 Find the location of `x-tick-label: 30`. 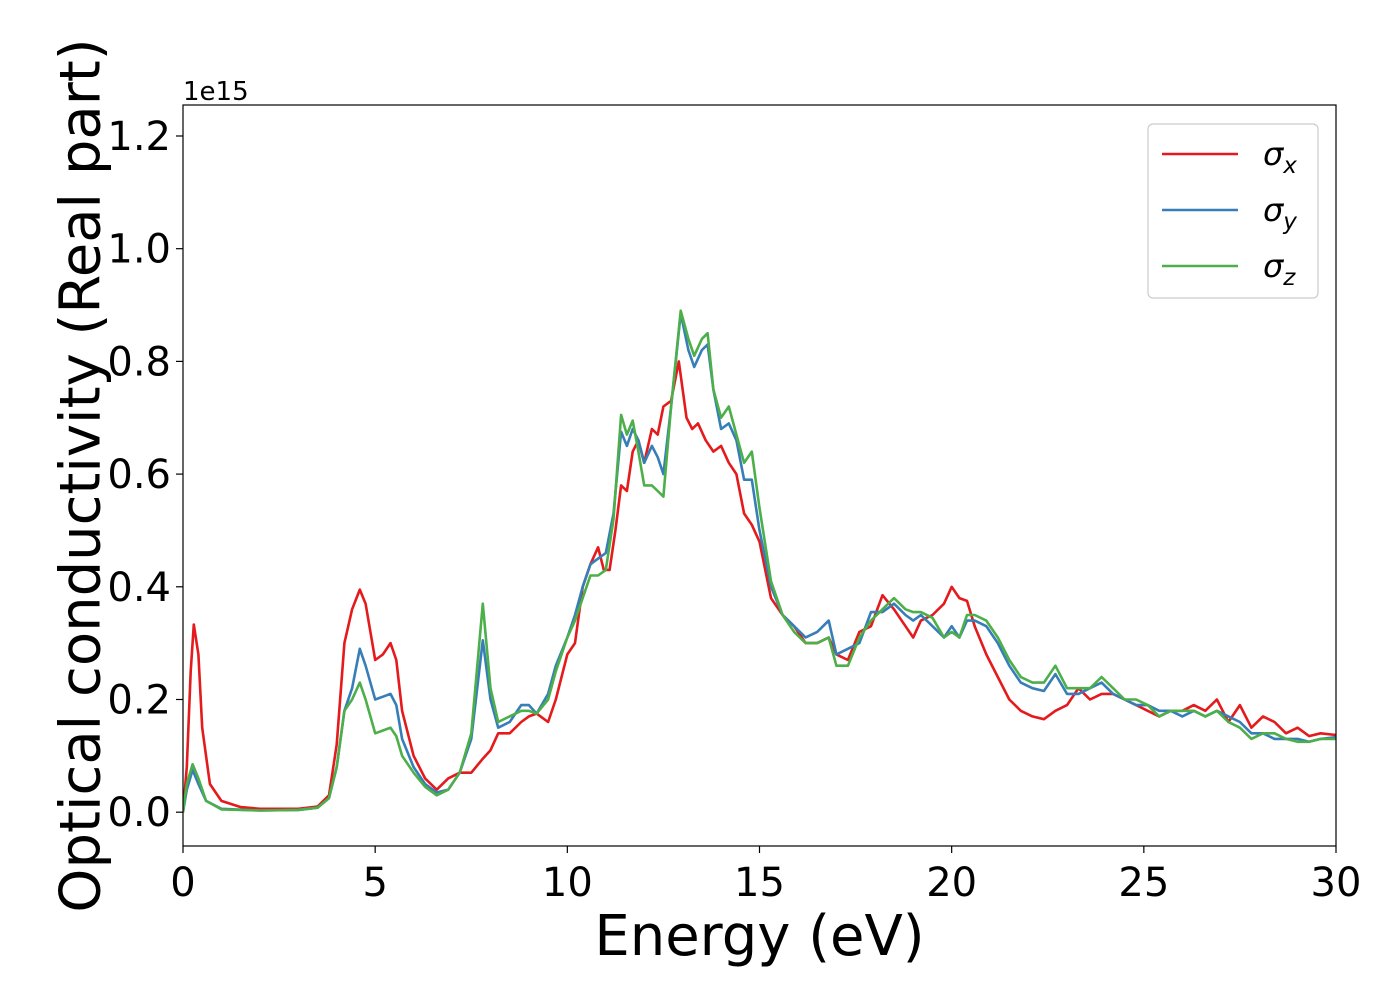

x-tick-label: 30 is located at coordinates (1336, 883).